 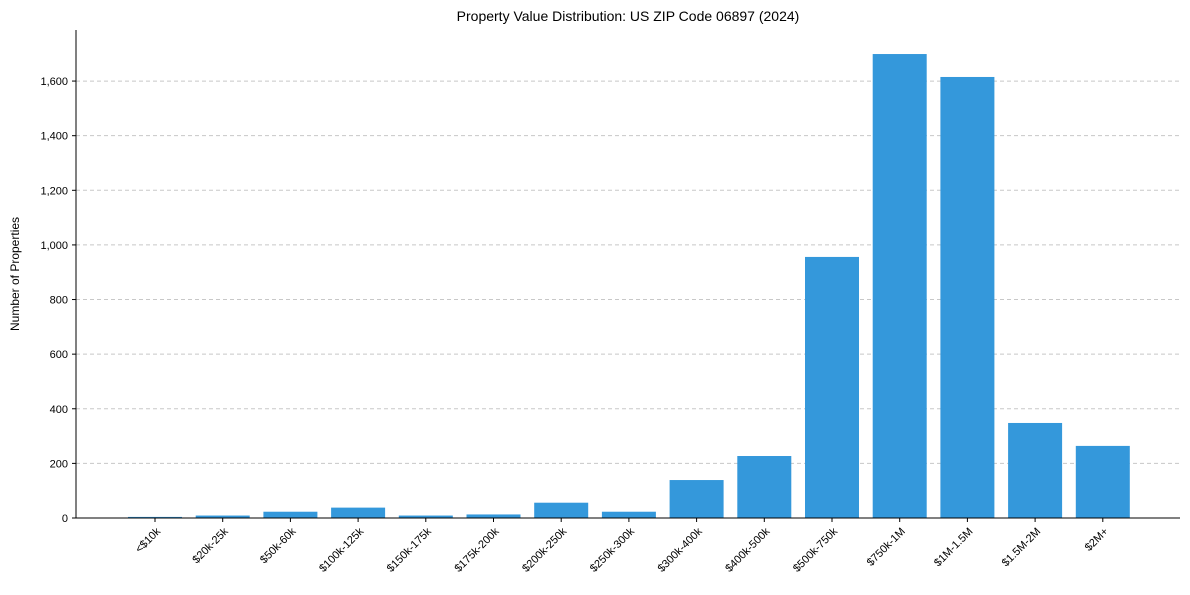 I want to click on x-tick-label: $400k-500k, so click(x=747, y=549).